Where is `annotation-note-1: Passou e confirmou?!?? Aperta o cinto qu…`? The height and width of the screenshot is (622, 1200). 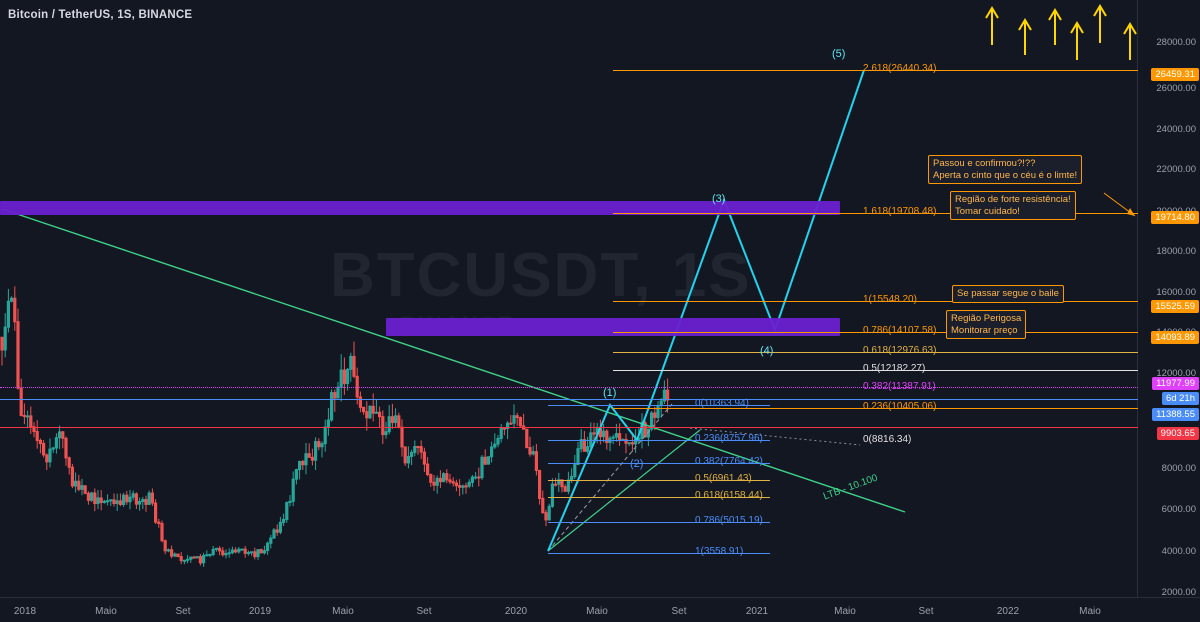
annotation-note-1: Passou e confirmou?!?? Aperta o cinto qu… is located at coordinates (1005, 169).